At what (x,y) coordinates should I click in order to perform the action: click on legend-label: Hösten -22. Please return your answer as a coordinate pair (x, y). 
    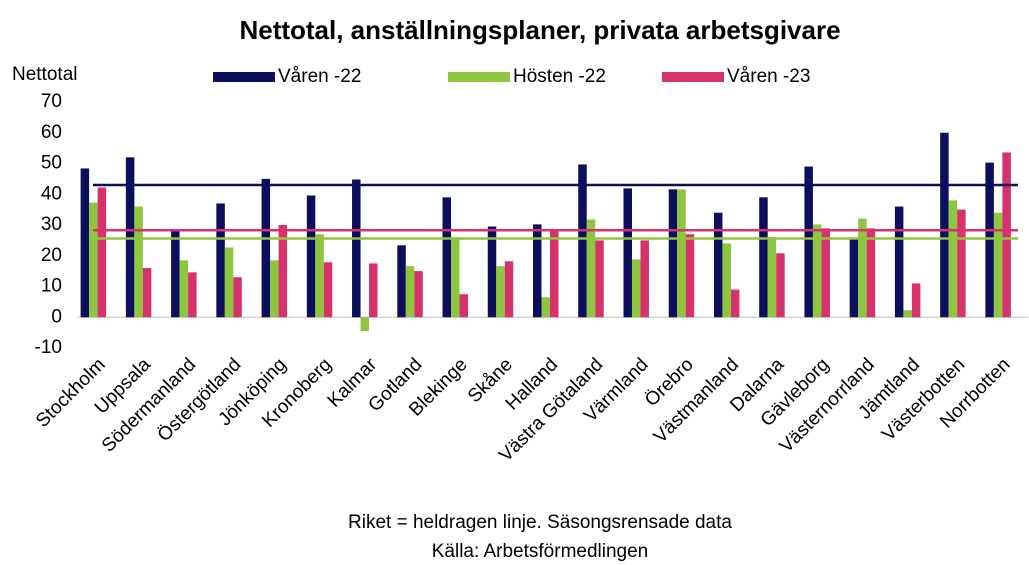
    Looking at the image, I should click on (559, 76).